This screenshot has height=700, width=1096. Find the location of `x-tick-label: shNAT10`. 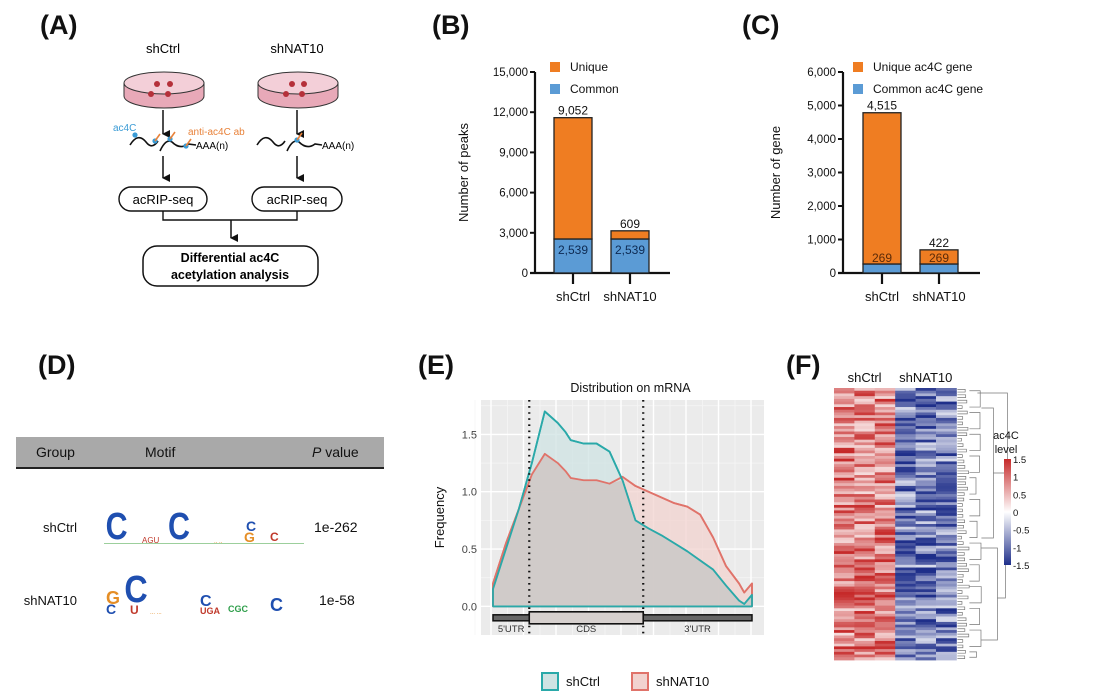

x-tick-label: shNAT10 is located at coordinates (629, 296).